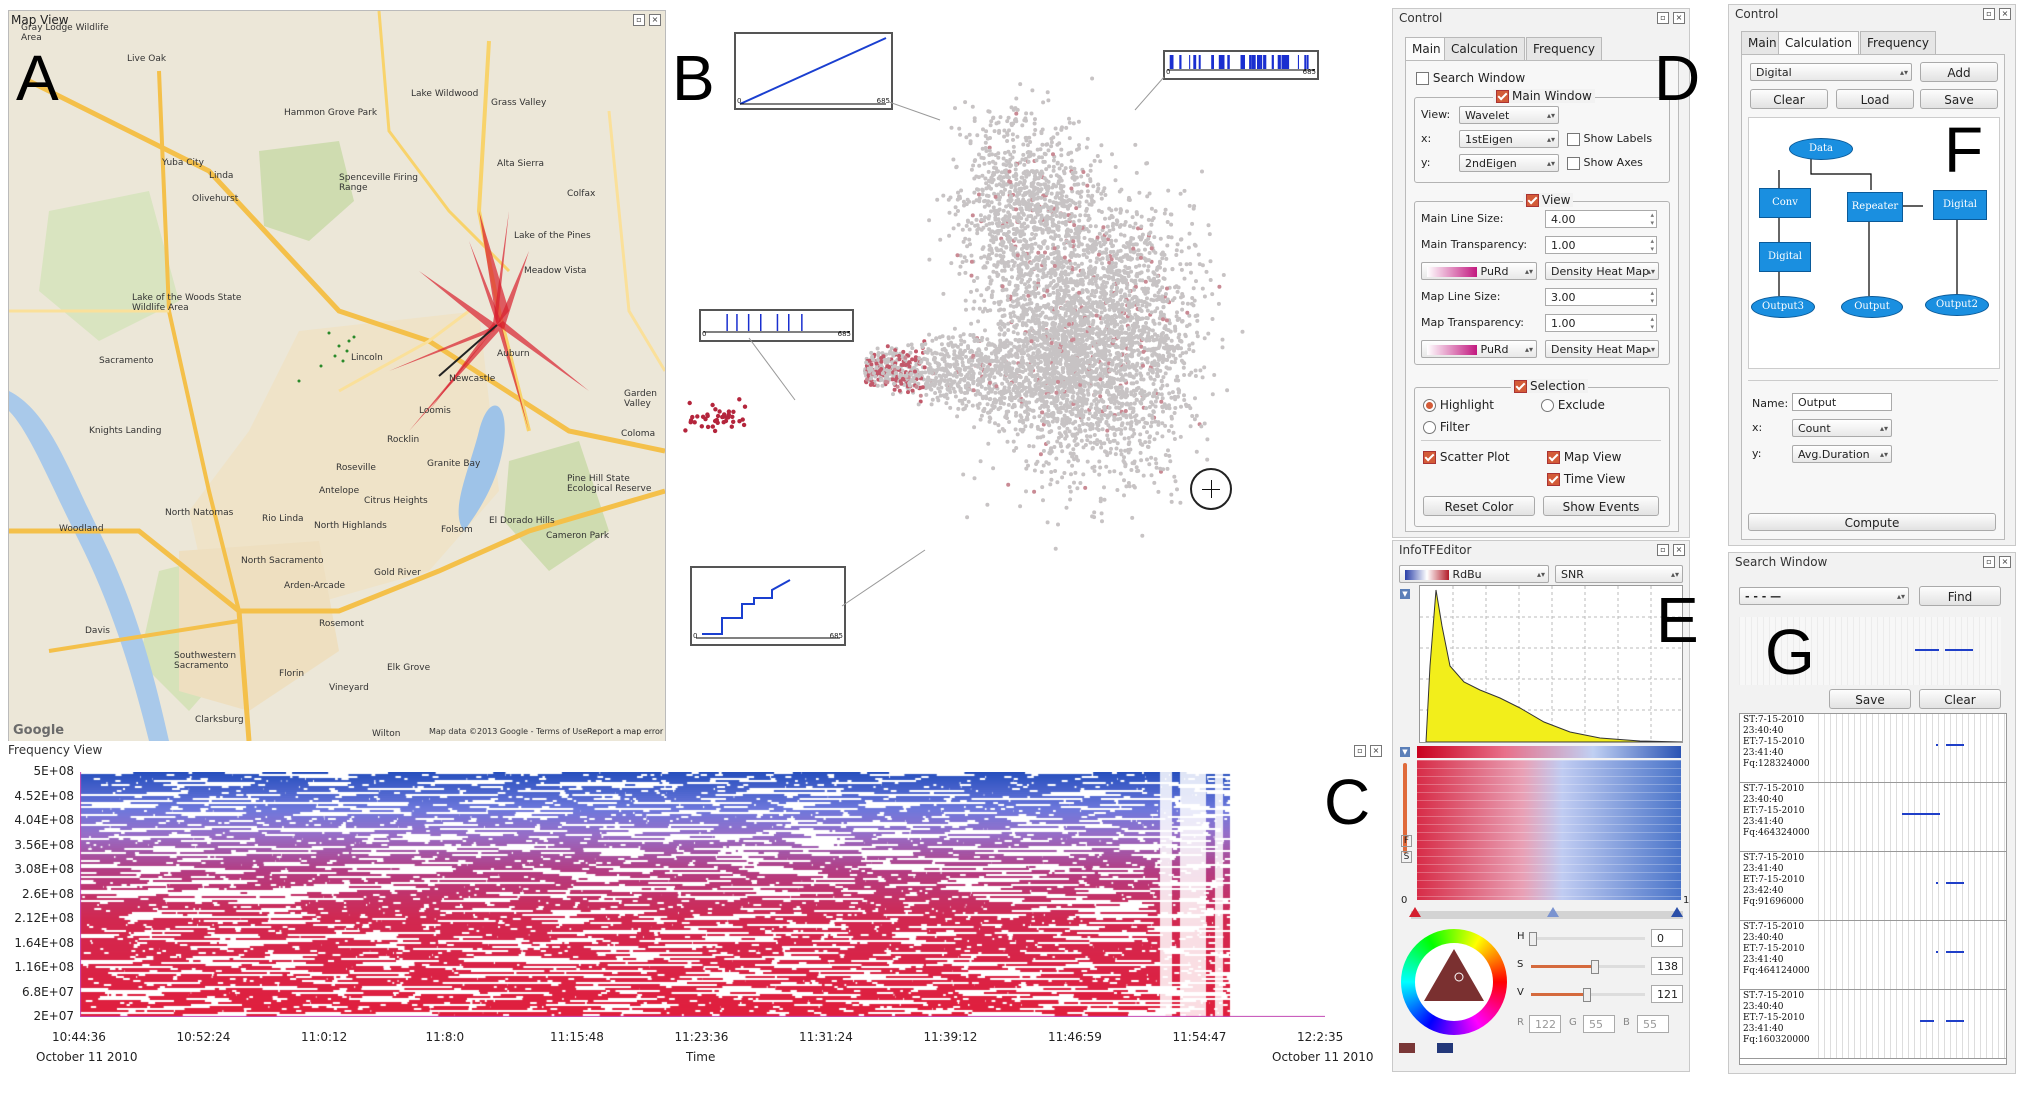 The width and height of the screenshot is (2023, 1097). I want to click on view-checkbox, so click(1532, 200).